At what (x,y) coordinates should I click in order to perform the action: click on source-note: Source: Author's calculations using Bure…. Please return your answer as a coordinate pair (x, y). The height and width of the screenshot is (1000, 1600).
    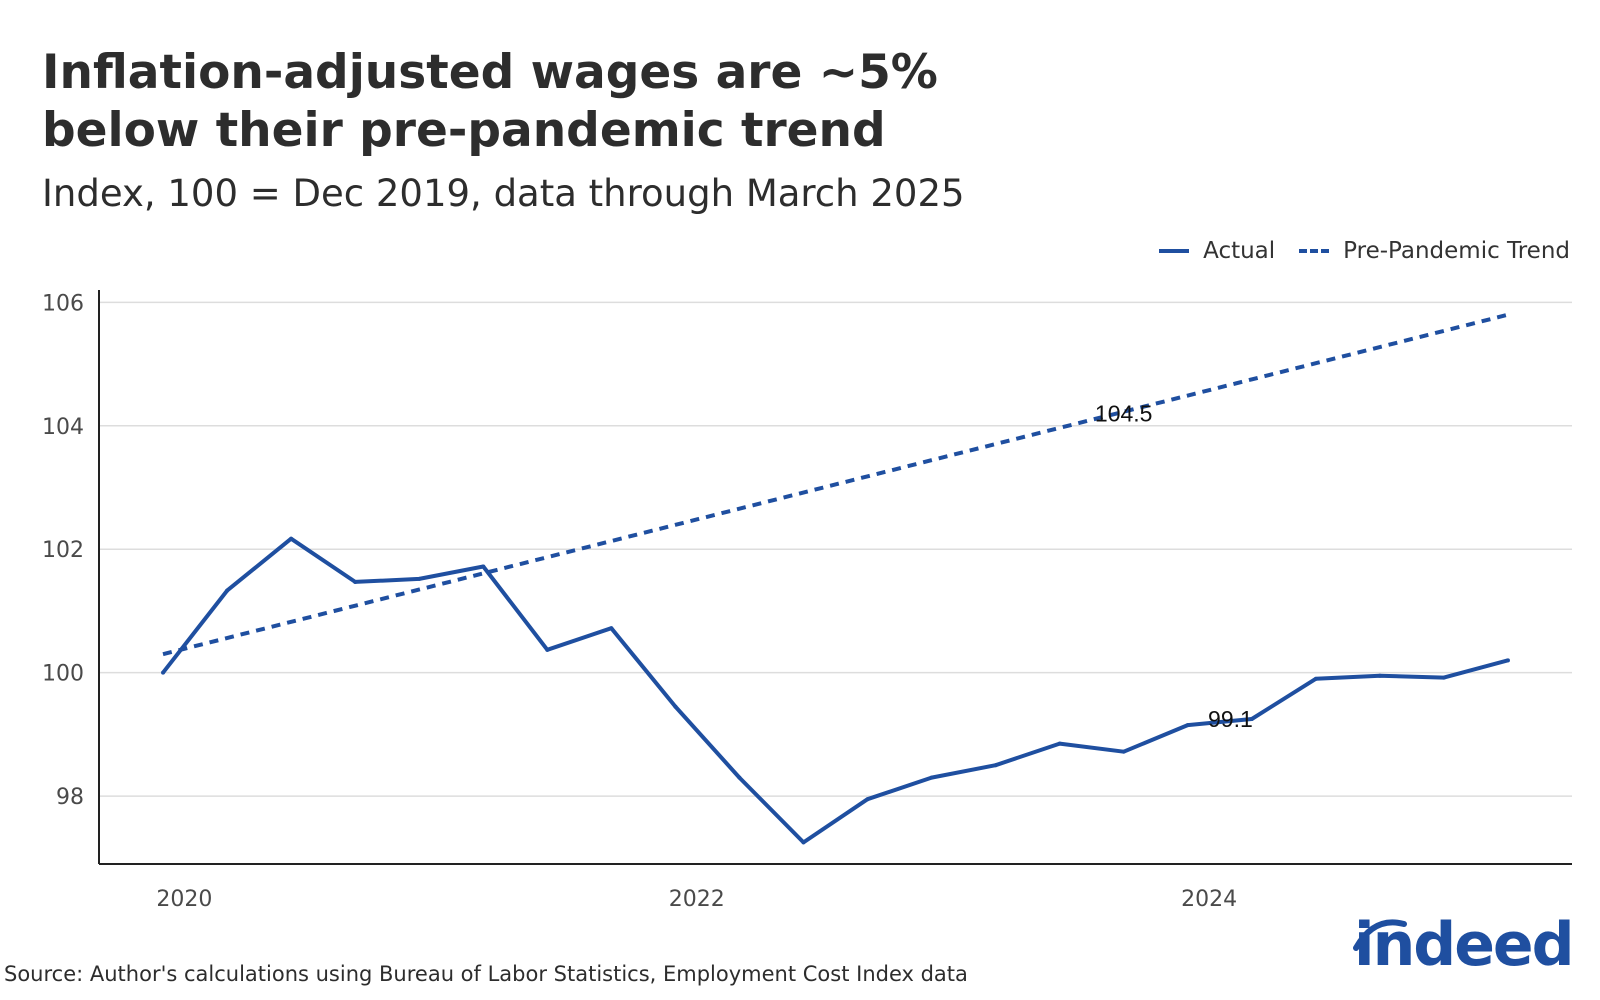
    Looking at the image, I should click on (486, 974).